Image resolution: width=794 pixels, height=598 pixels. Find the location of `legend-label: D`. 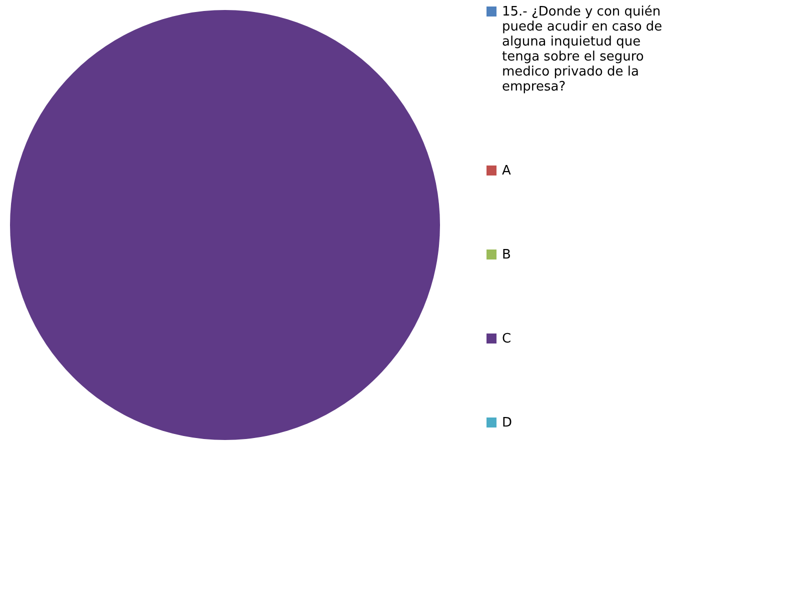

legend-label: D is located at coordinates (507, 423).